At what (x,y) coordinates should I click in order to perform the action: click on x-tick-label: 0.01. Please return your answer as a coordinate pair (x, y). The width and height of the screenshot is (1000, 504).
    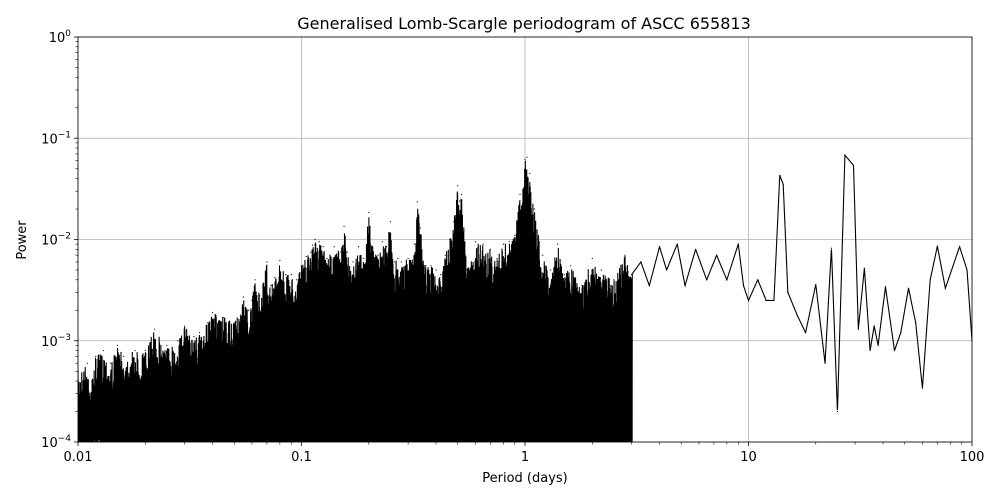
    Looking at the image, I should click on (78, 457).